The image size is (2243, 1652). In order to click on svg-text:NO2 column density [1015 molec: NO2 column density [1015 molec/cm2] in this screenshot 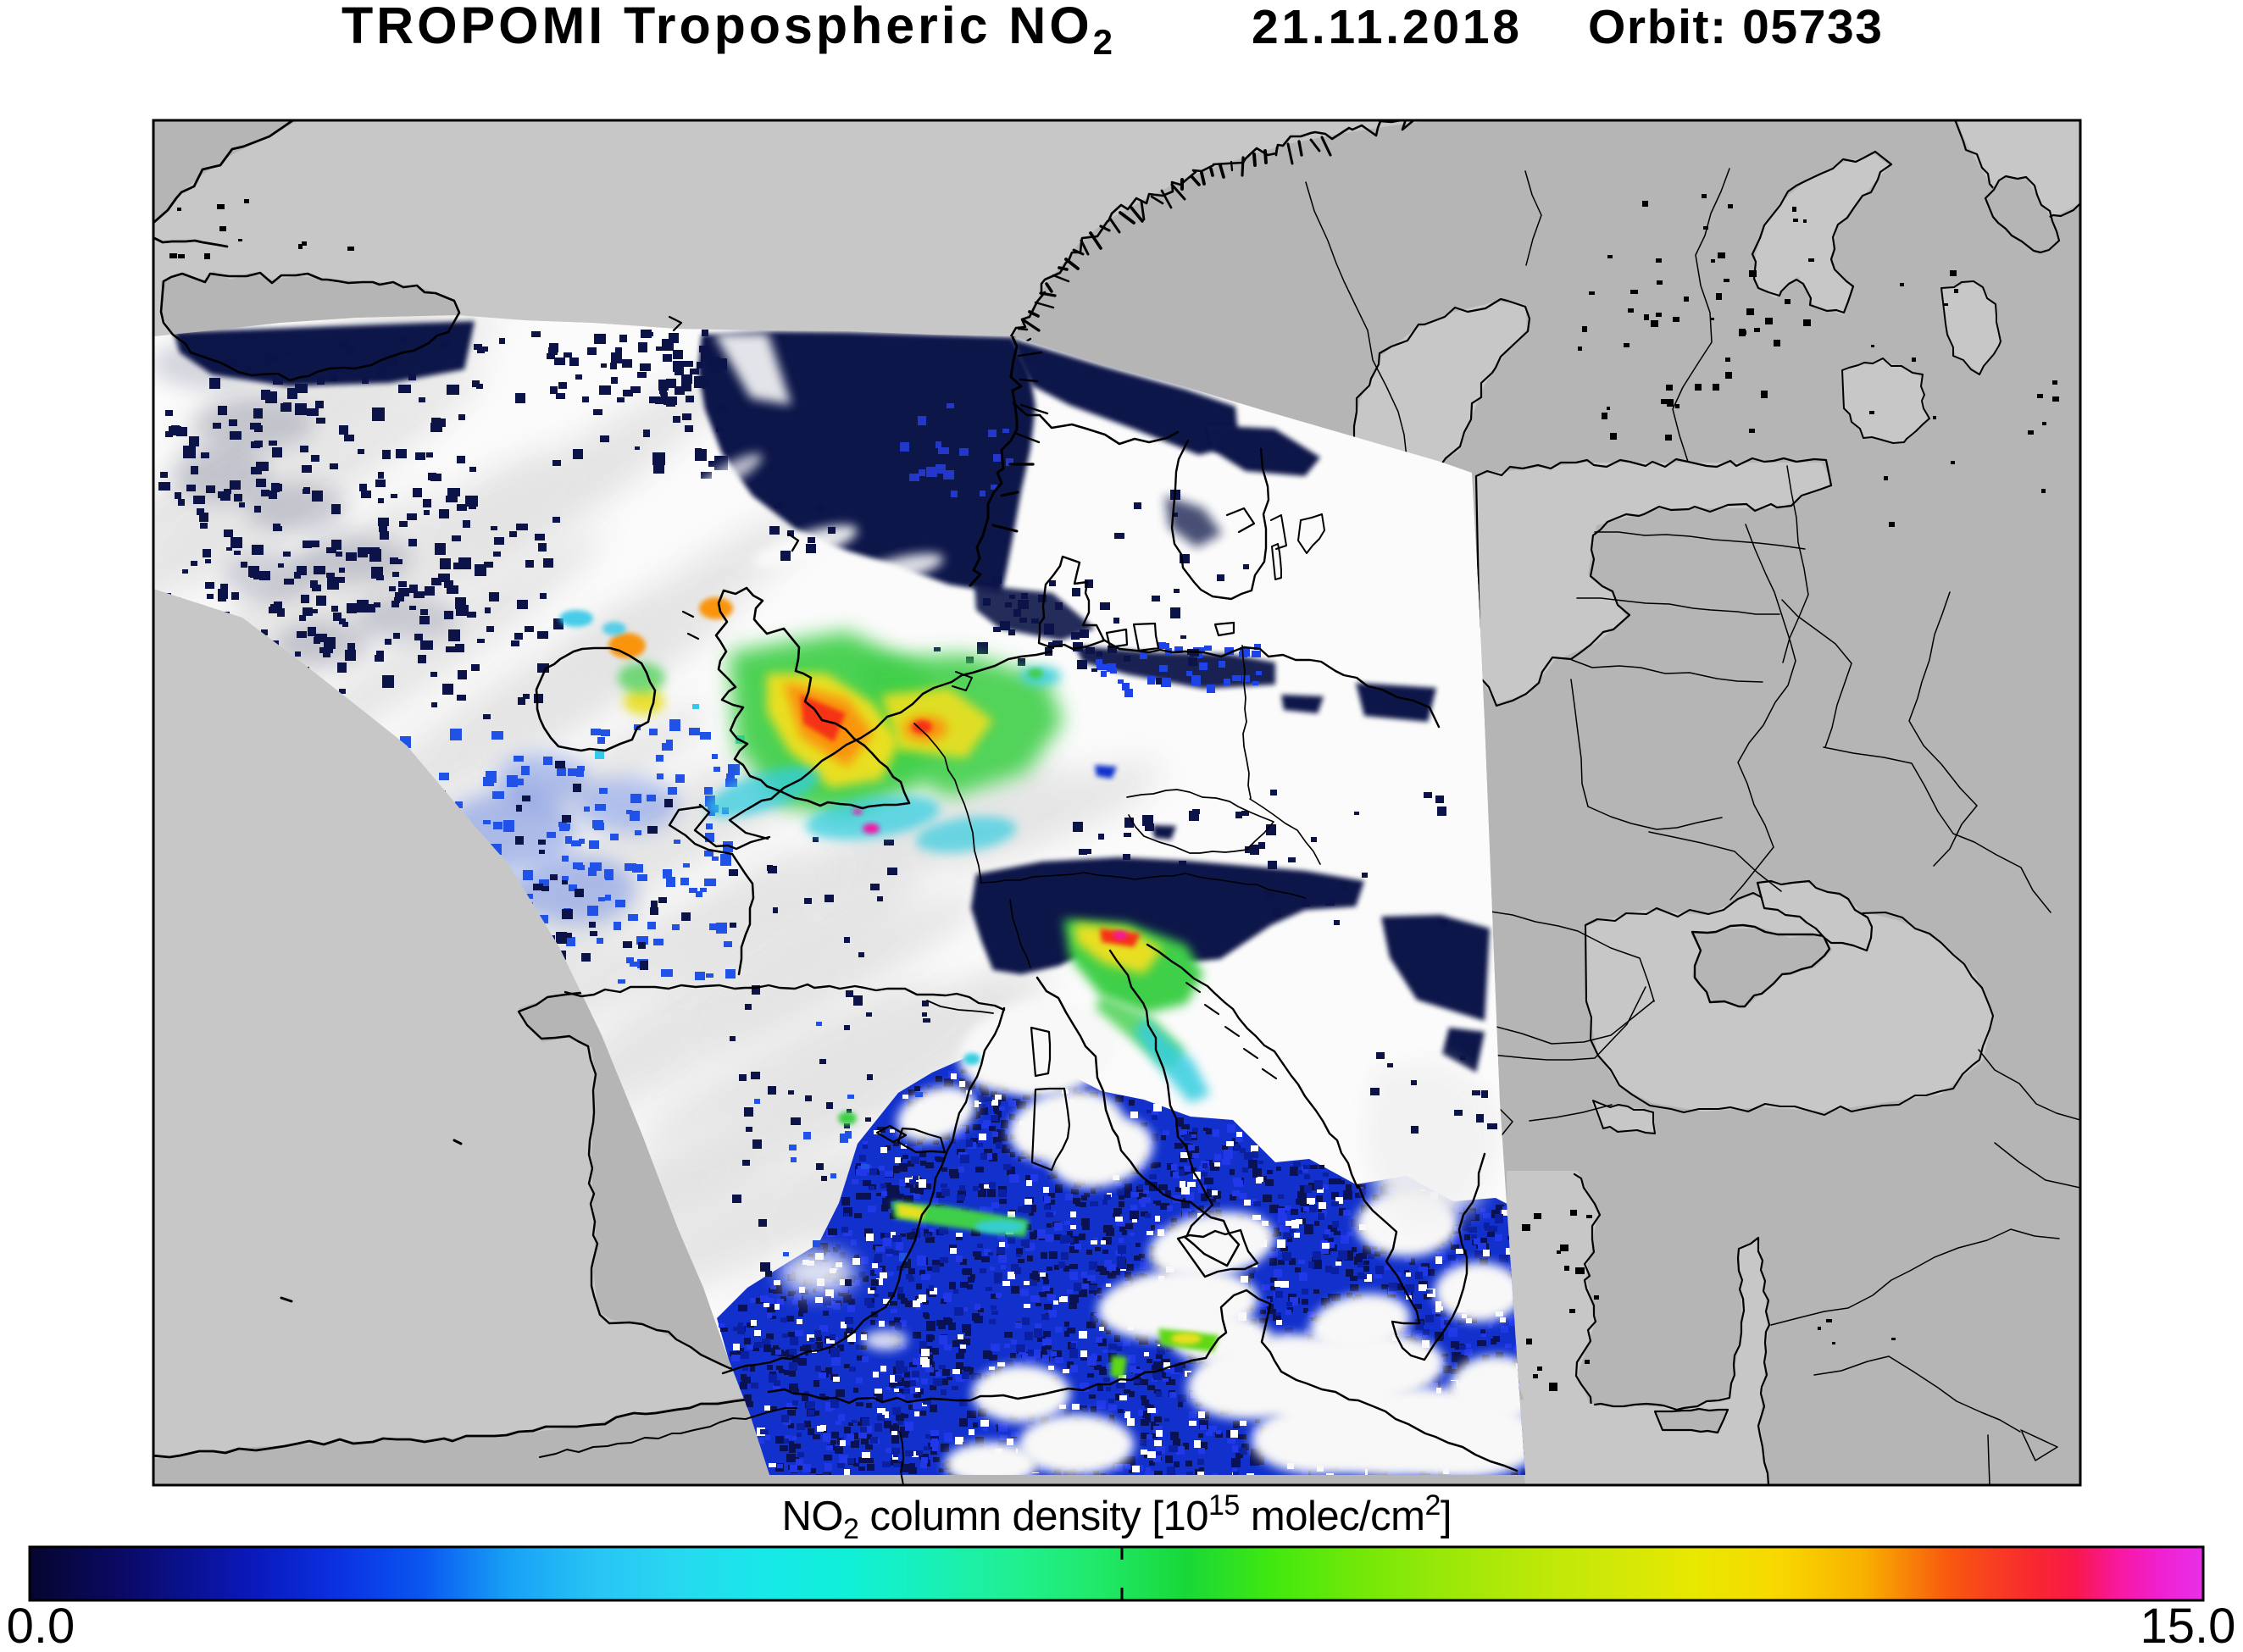, I will do `click(1117, 1517)`.